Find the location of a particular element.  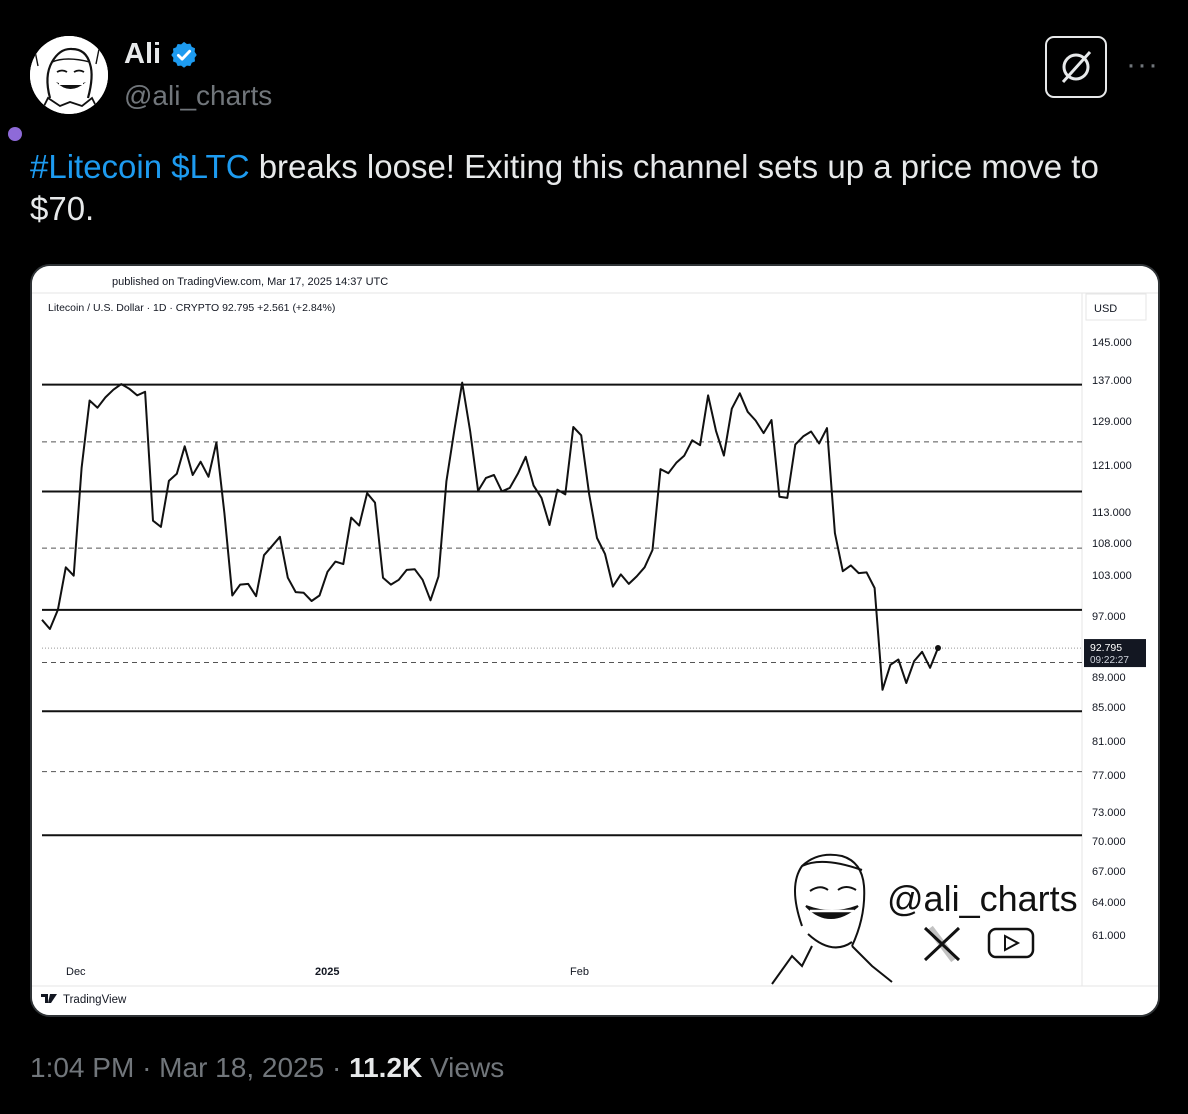

y-tick-label: 81.000 is located at coordinates (1109, 742).